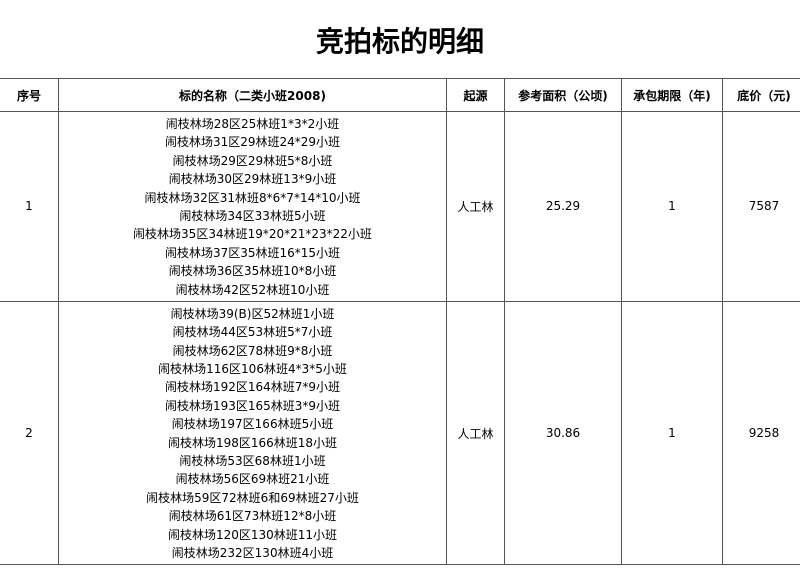  I want to click on column-header: 承包期限（年), so click(672, 95).